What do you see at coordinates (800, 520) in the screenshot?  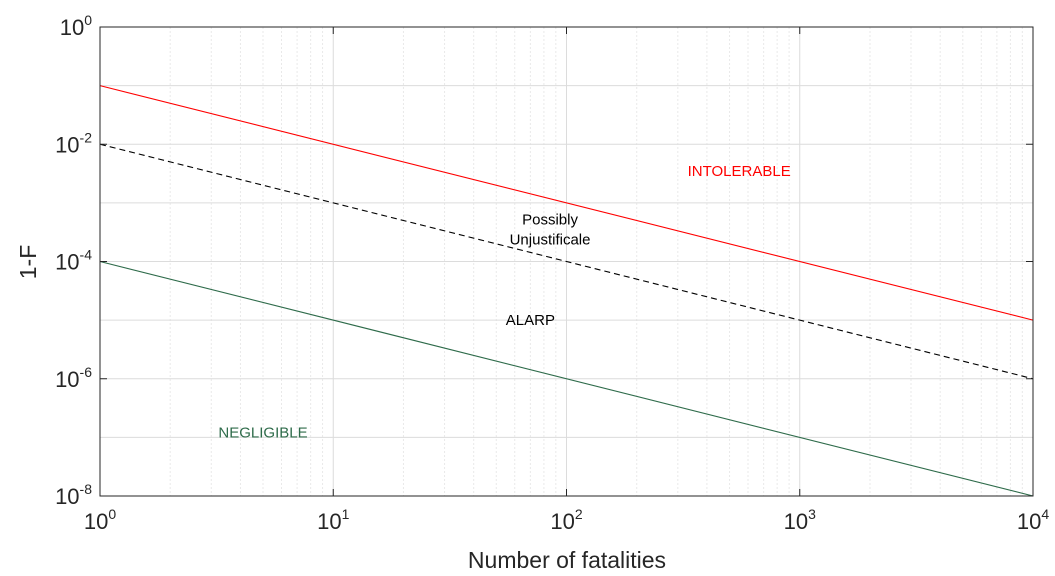 I see `x-tick-label: 10³` at bounding box center [800, 520].